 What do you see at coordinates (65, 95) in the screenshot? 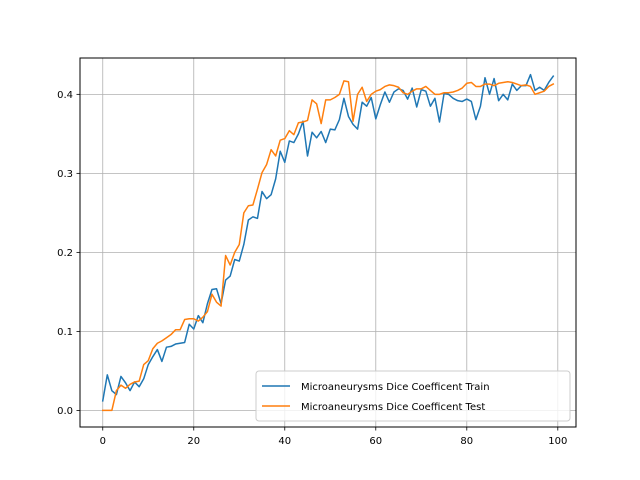
I see `y-tick-label: 0.4` at bounding box center [65, 95].